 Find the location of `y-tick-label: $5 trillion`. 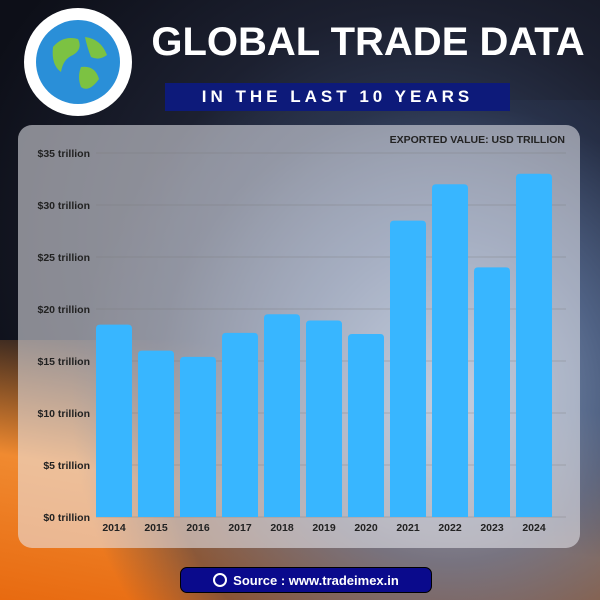

y-tick-label: $5 trillion is located at coordinates (66, 466).